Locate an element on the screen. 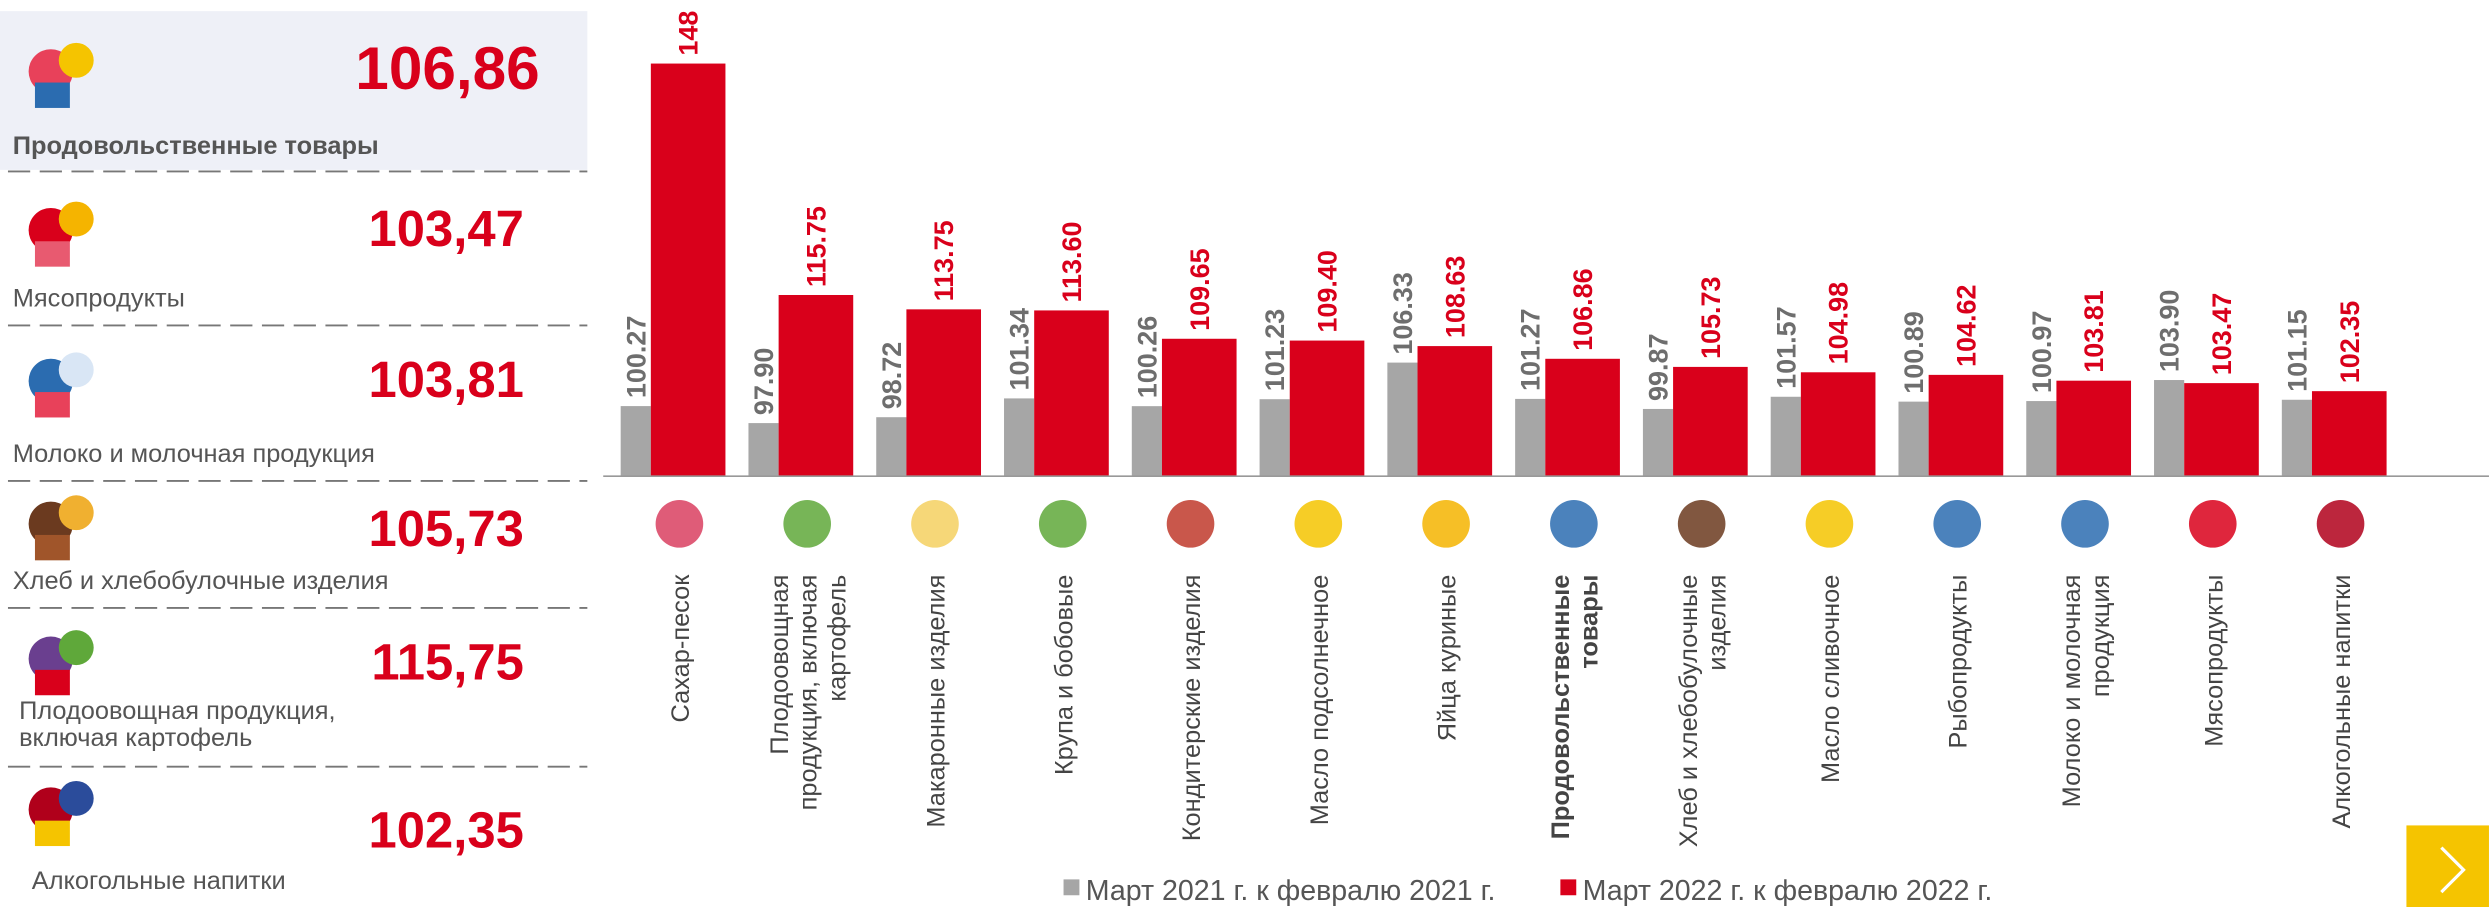  value-label: 148 is located at coordinates (689, 33).